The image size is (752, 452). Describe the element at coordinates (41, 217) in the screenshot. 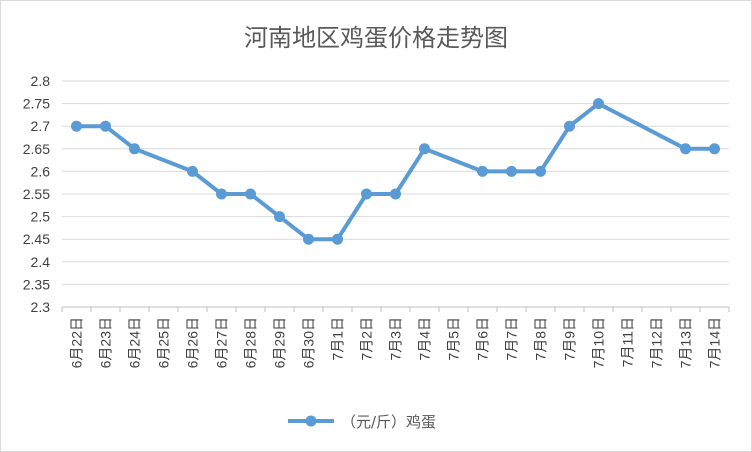

I see `y-tick-label: 2.5` at that location.